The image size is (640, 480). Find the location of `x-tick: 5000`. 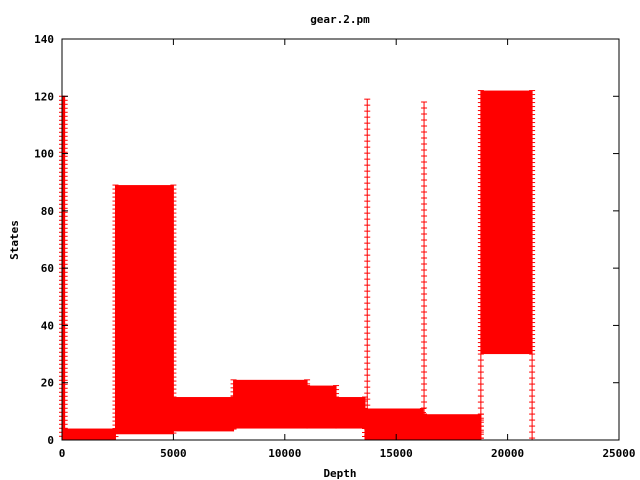

x-tick: 5000 is located at coordinates (173, 249).